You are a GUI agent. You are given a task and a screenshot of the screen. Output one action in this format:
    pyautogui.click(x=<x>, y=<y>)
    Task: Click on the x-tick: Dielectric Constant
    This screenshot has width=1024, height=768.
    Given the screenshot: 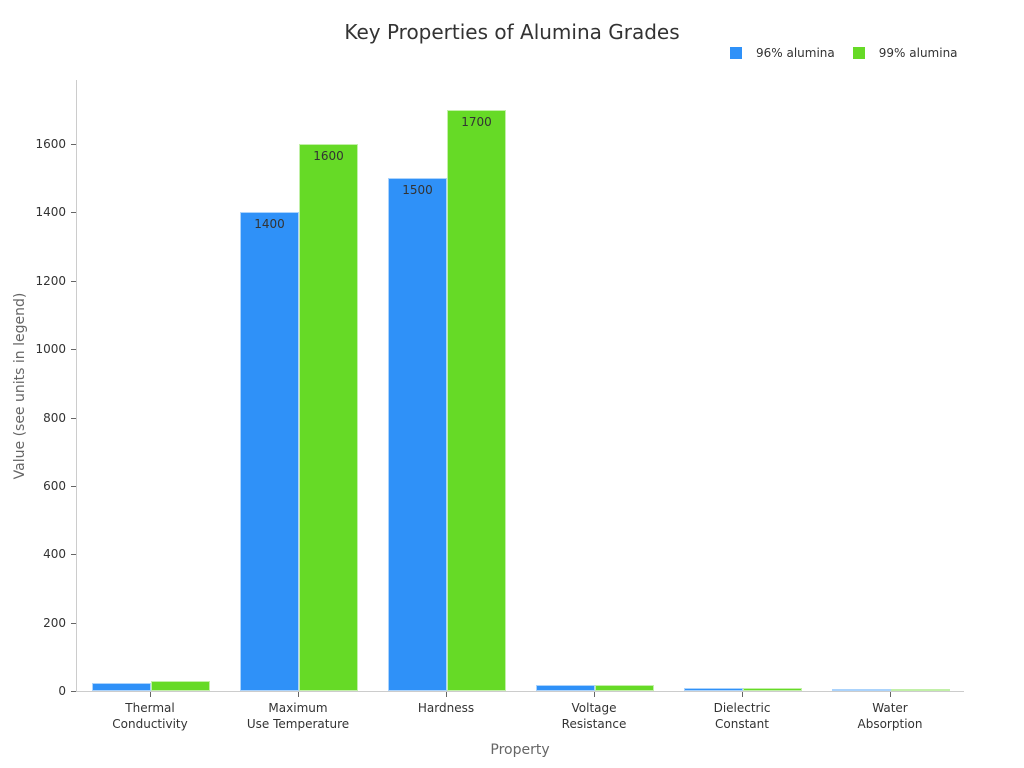 What is the action you would take?
    pyautogui.click(x=742, y=712)
    